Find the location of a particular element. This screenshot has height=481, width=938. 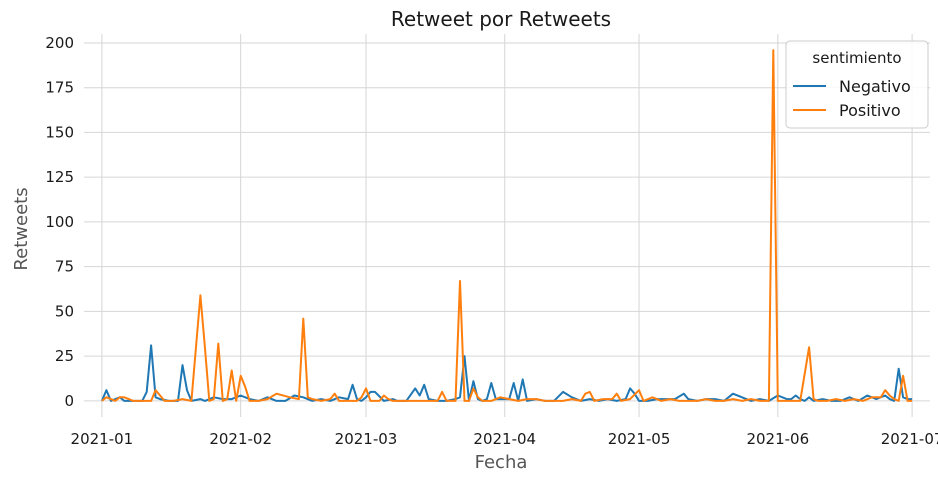

x-tick-label: 2021-03 is located at coordinates (366, 439).